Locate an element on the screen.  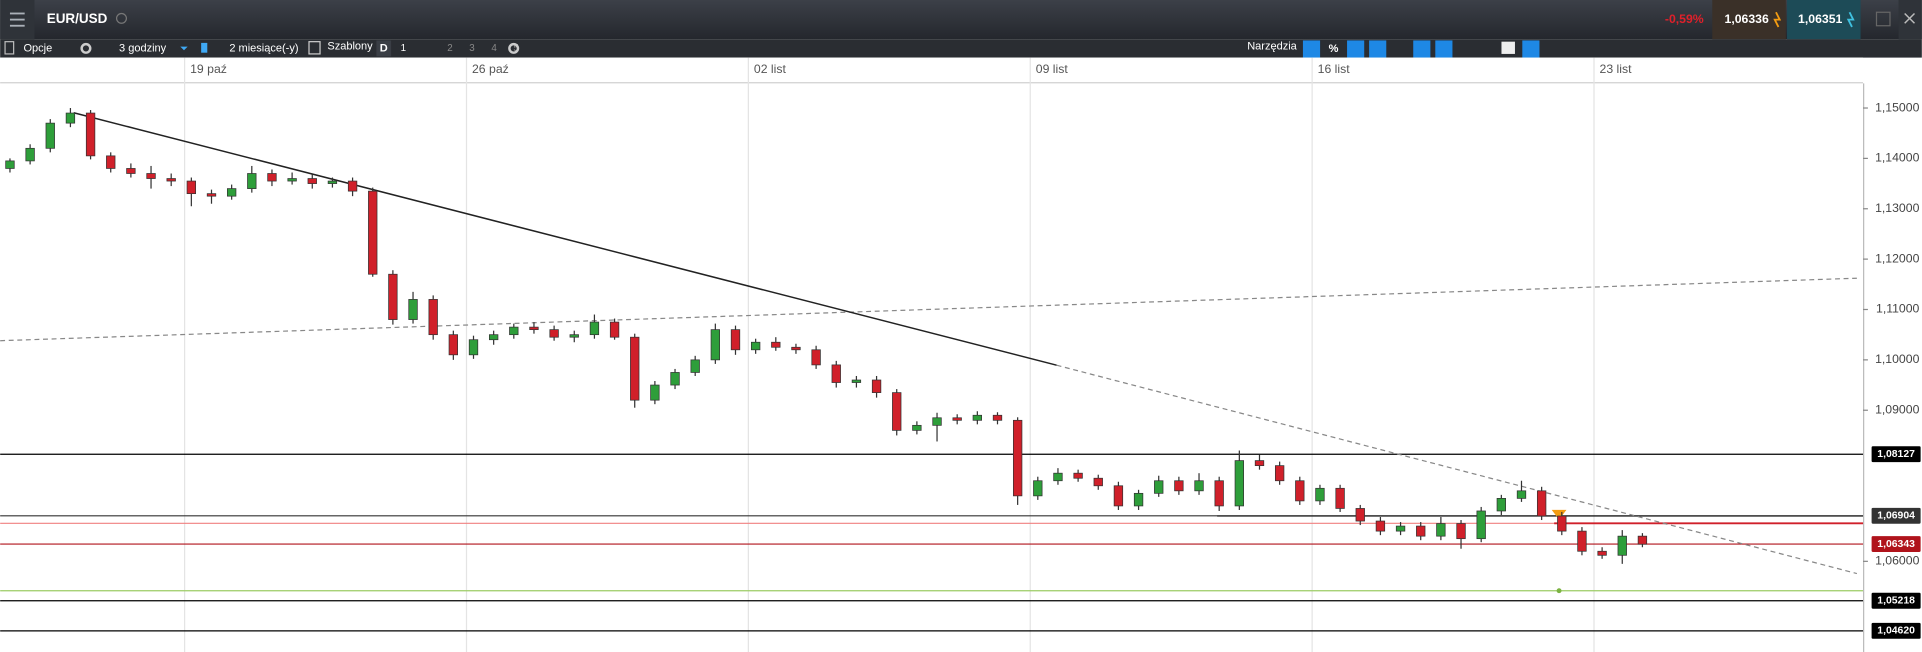
level-label: 1,08127 is located at coordinates (1896, 454).